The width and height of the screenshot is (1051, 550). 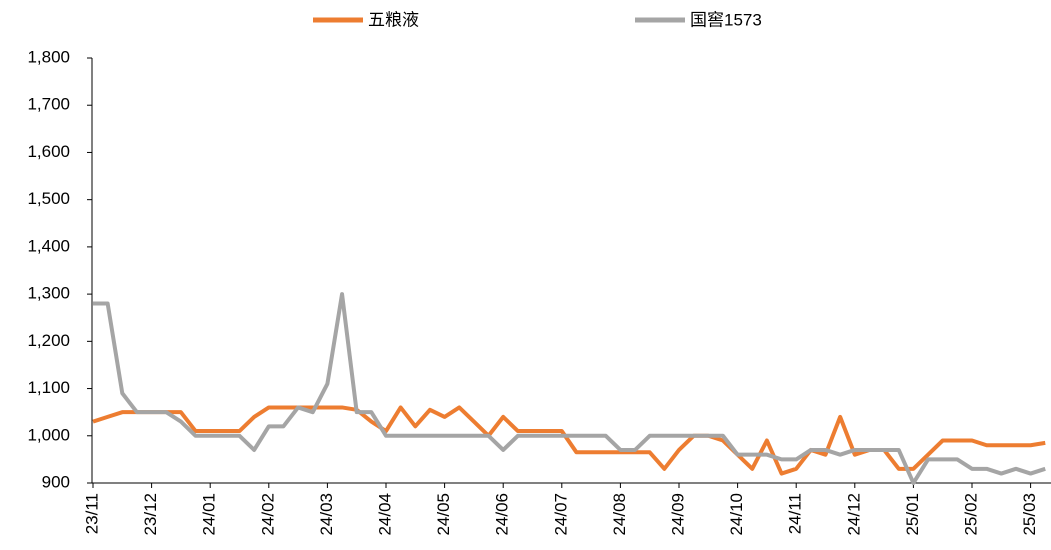 I want to click on y-tick-label: 1,500, so click(x=48, y=198).